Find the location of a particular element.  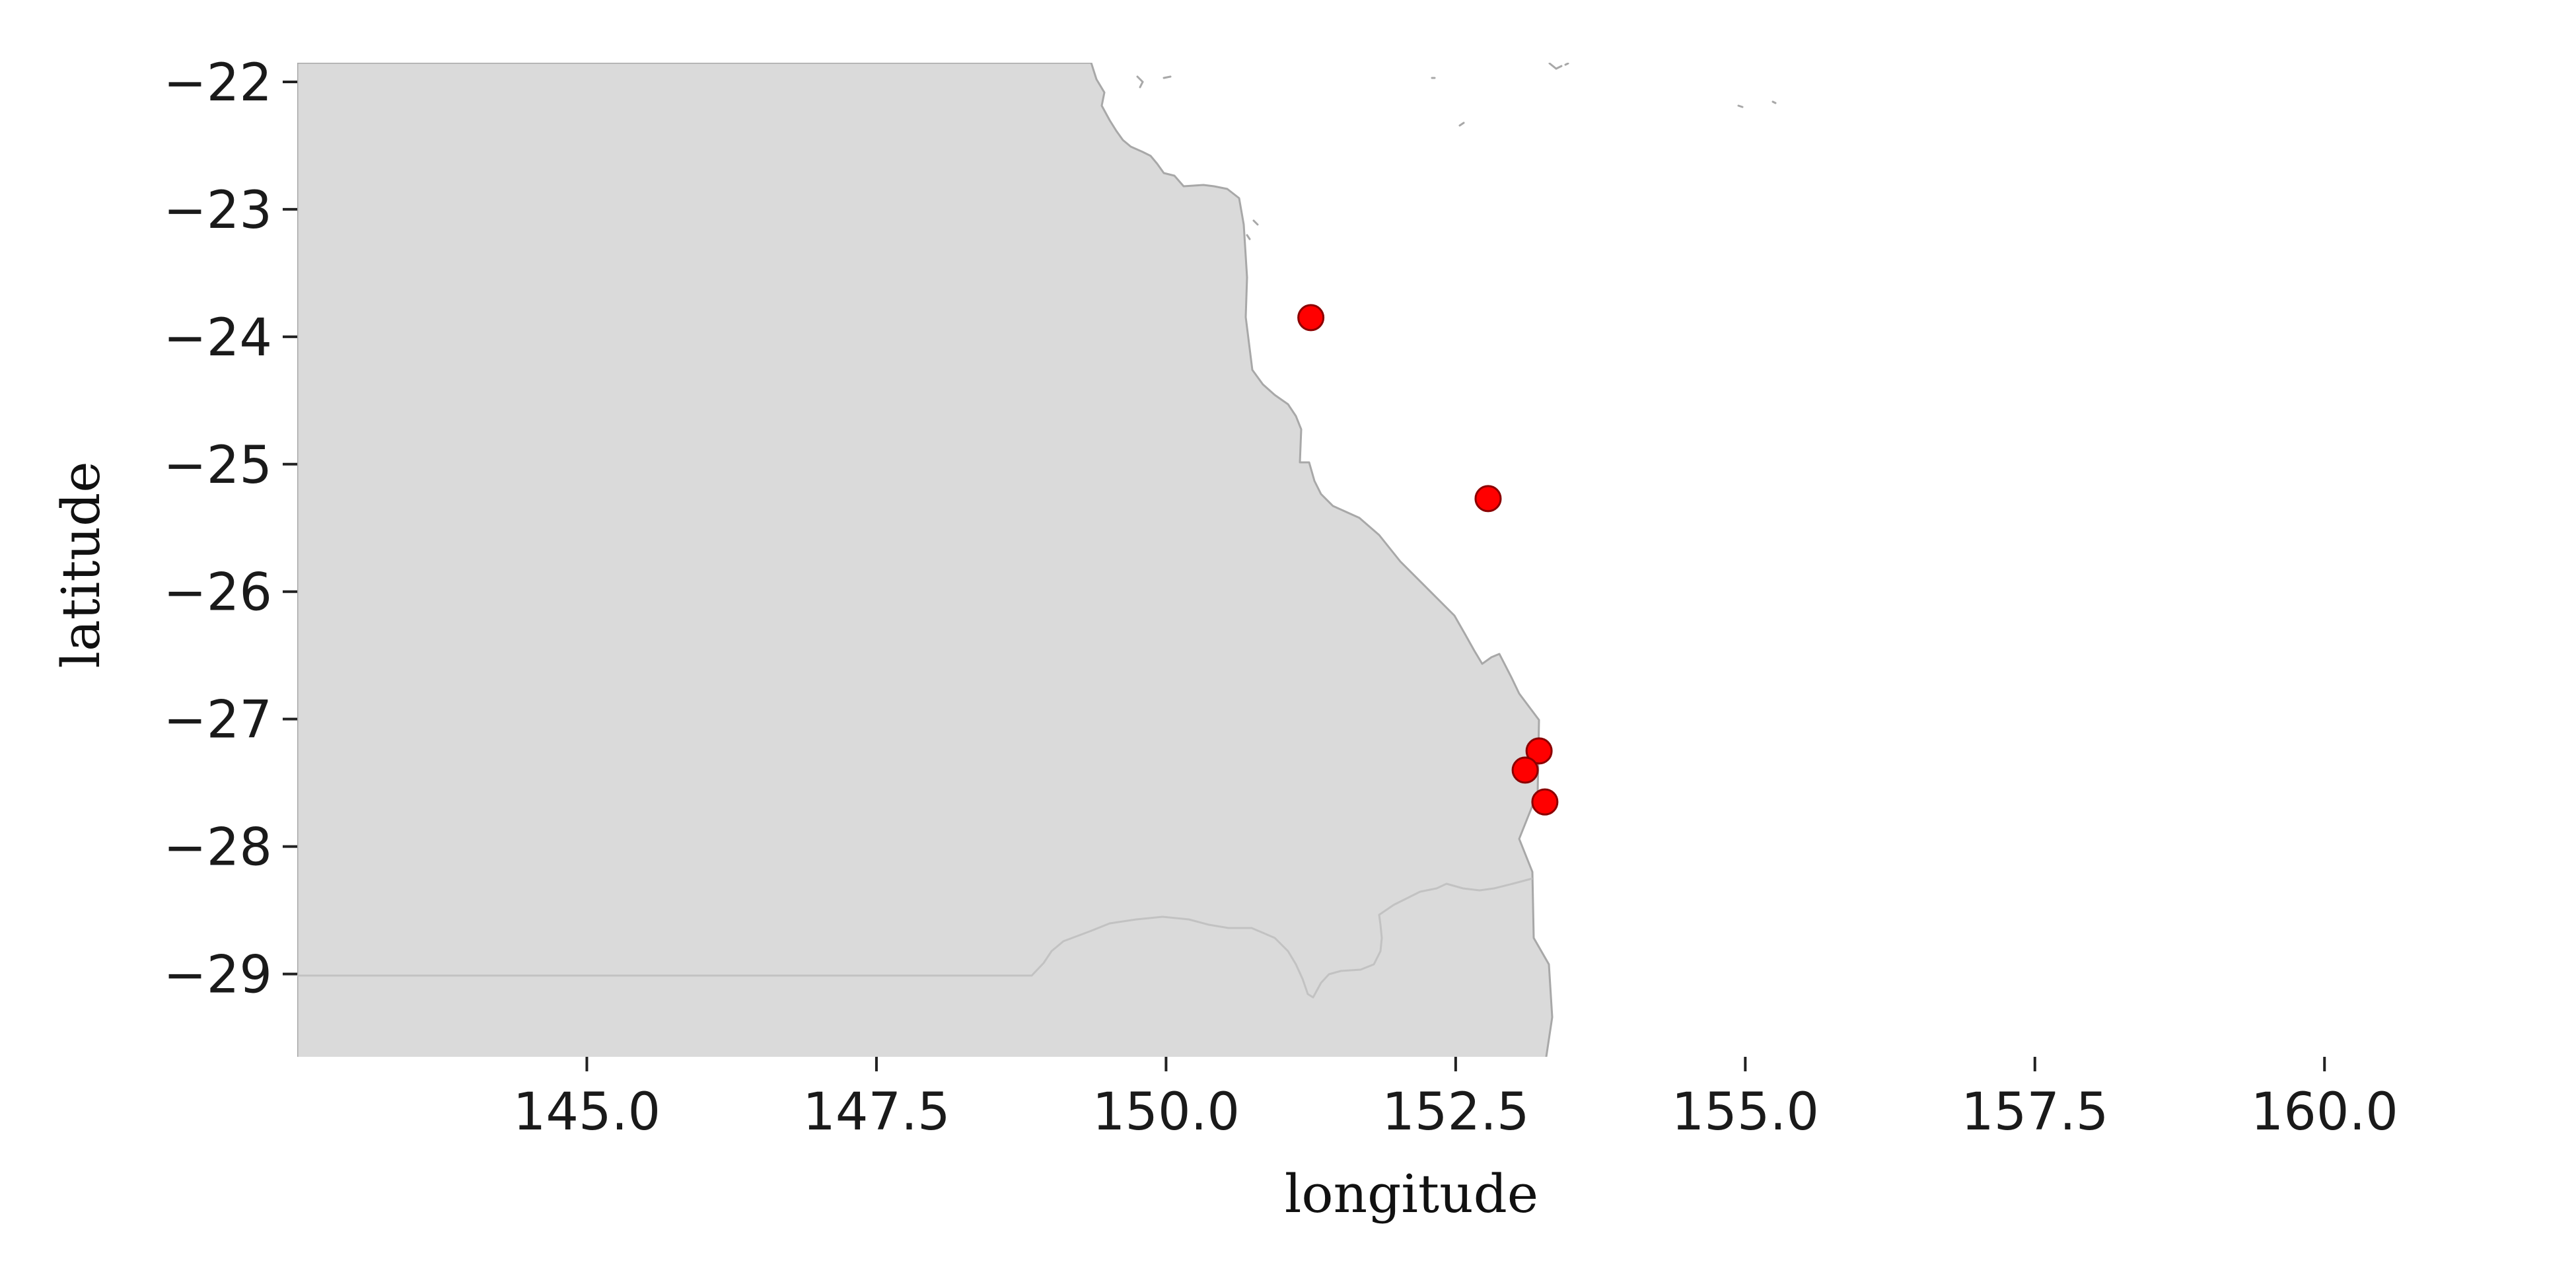

y-axis-title: latitude is located at coordinates (81, 564).